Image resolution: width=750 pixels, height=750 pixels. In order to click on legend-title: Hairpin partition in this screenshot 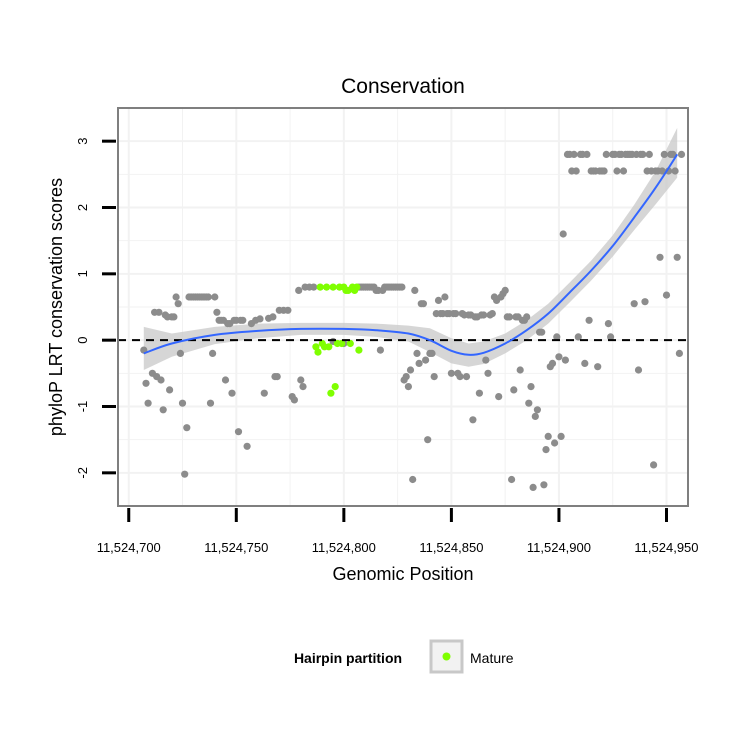, I will do `click(348, 658)`.